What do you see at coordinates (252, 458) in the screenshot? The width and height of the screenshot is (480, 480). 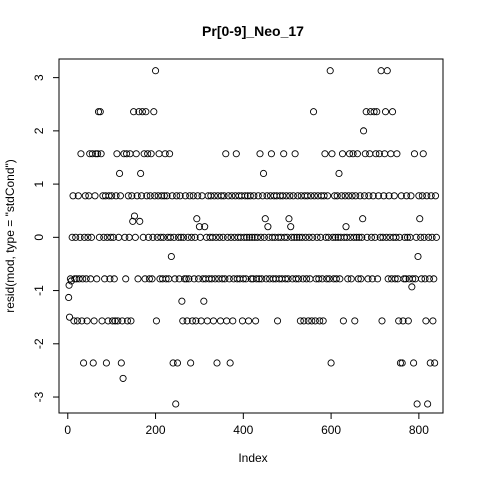 I see `x-axis-label: Index` at bounding box center [252, 458].